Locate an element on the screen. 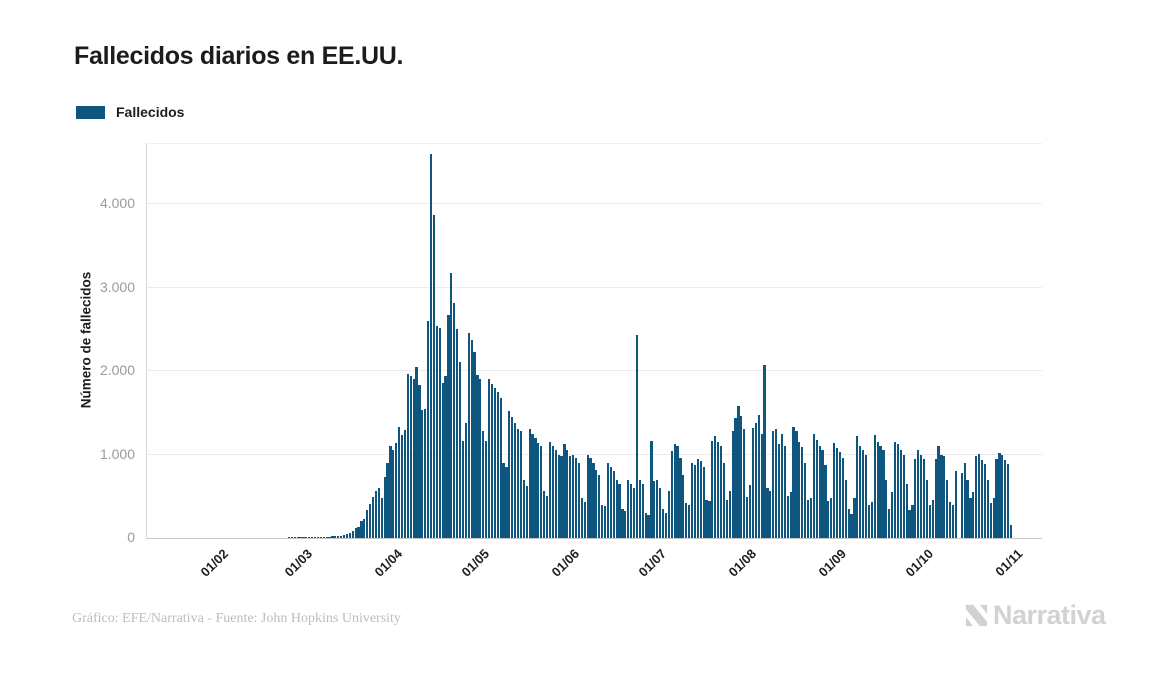 Image resolution: width=1157 pixels, height=674 pixels. y-tick-label: 1.000 is located at coordinates (117, 453).